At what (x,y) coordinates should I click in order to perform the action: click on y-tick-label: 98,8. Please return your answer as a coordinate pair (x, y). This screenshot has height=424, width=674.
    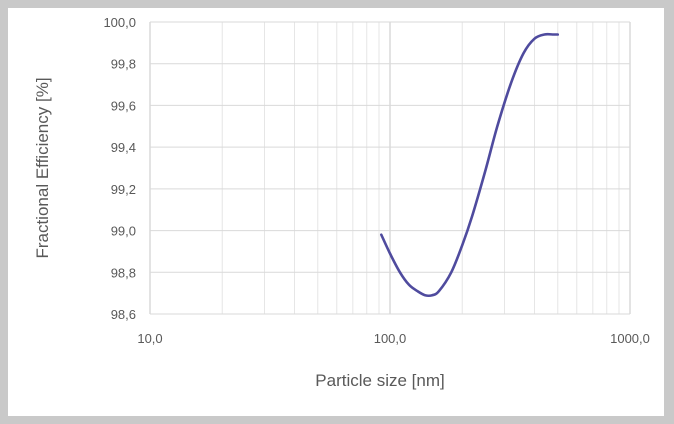
    Looking at the image, I should click on (123, 272).